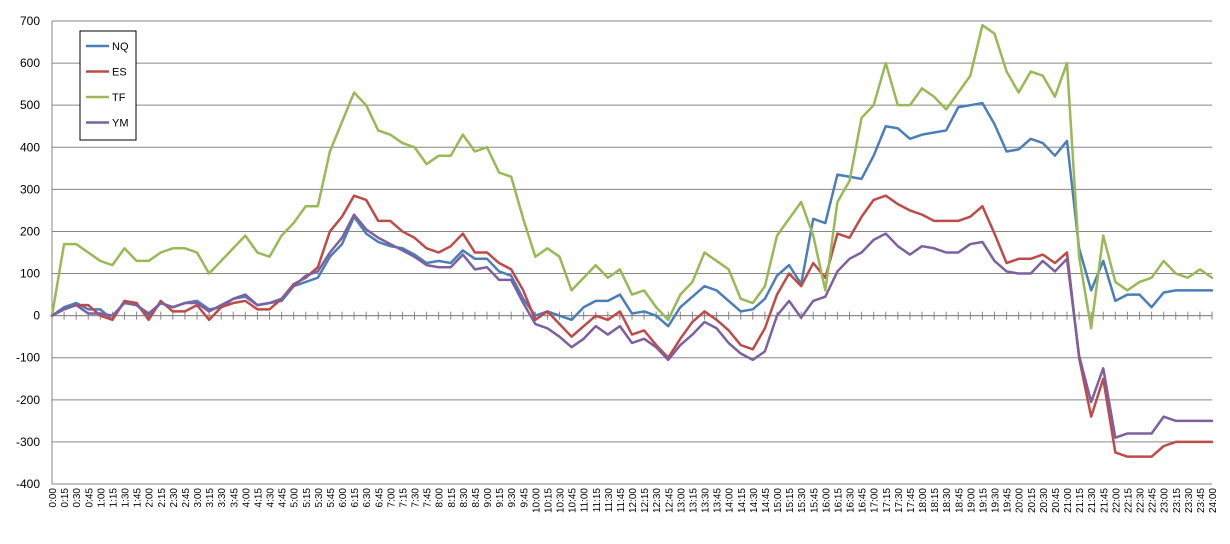  I want to click on x-tick-label: 2:45, so click(186, 498).